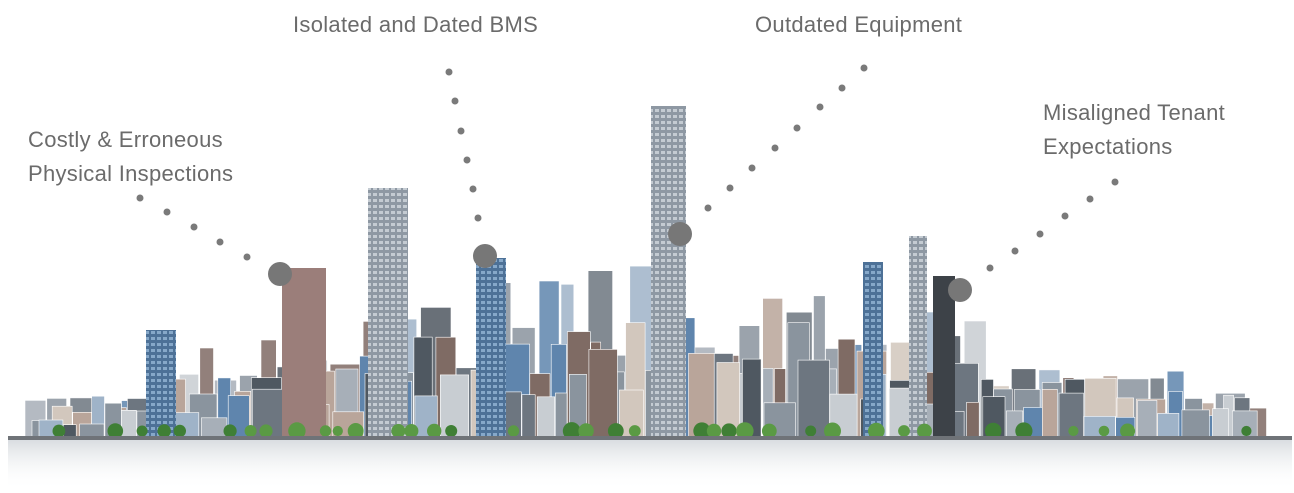  Describe the element at coordinates (650, 465) in the screenshot. I see `reflection` at that location.